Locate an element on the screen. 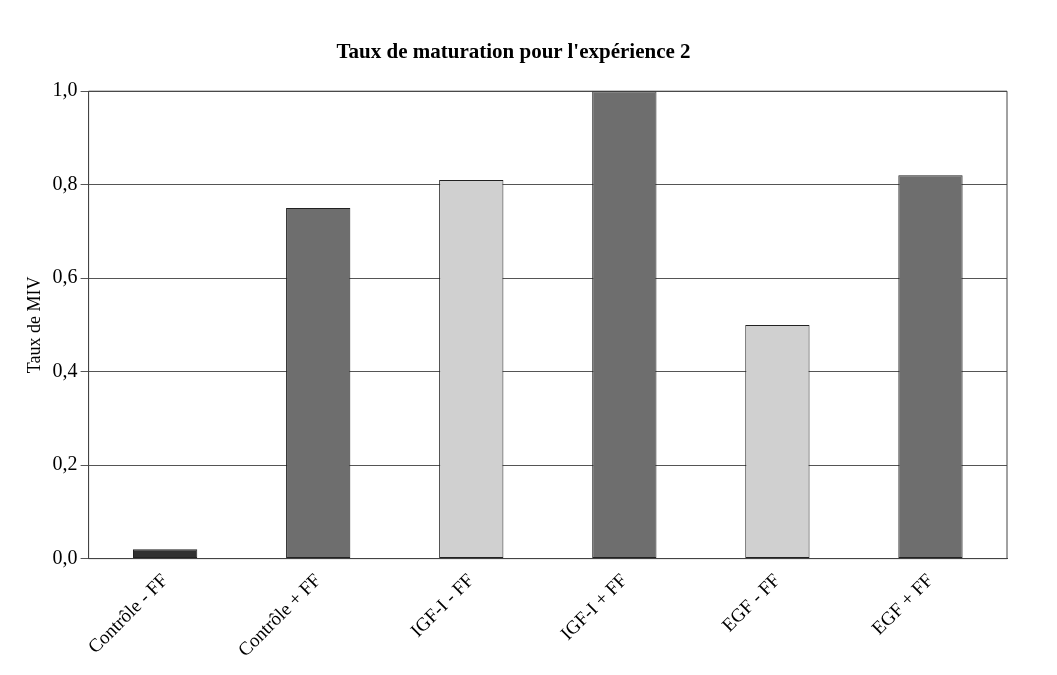 Image resolution: width=1057 pixels, height=675 pixels. y-axis-title: Taux de MIV is located at coordinates (33, 325).